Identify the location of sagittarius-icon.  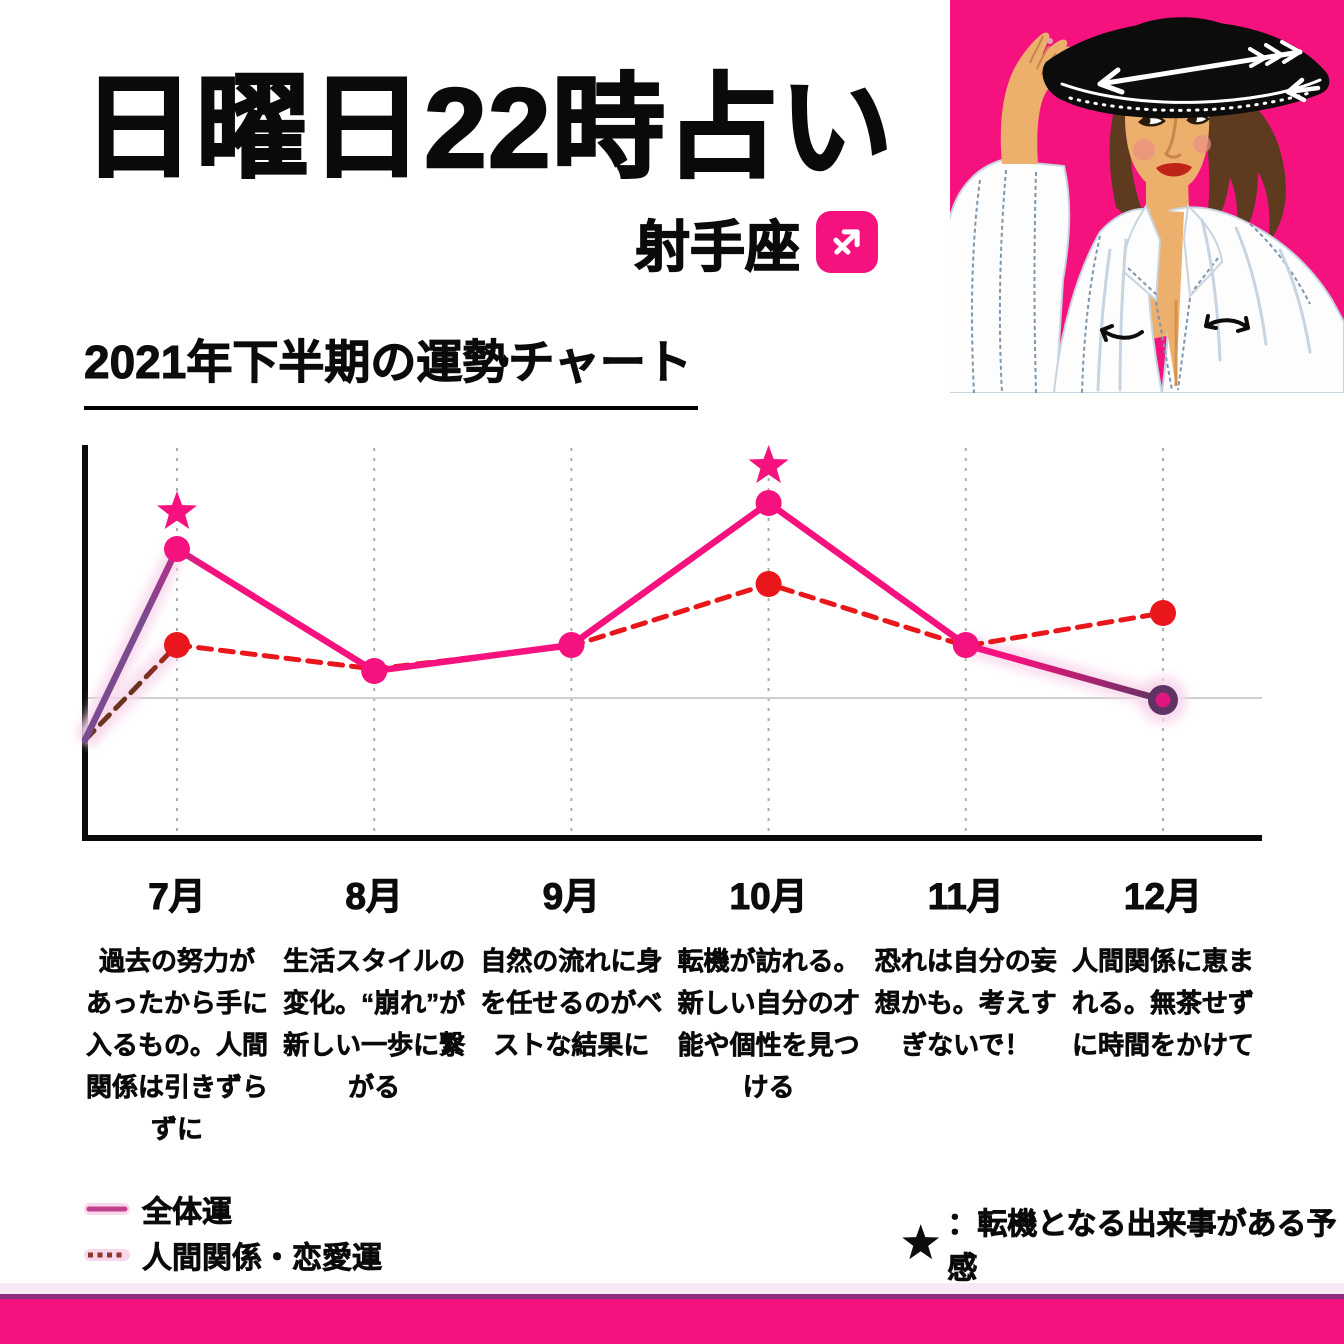
(846, 242).